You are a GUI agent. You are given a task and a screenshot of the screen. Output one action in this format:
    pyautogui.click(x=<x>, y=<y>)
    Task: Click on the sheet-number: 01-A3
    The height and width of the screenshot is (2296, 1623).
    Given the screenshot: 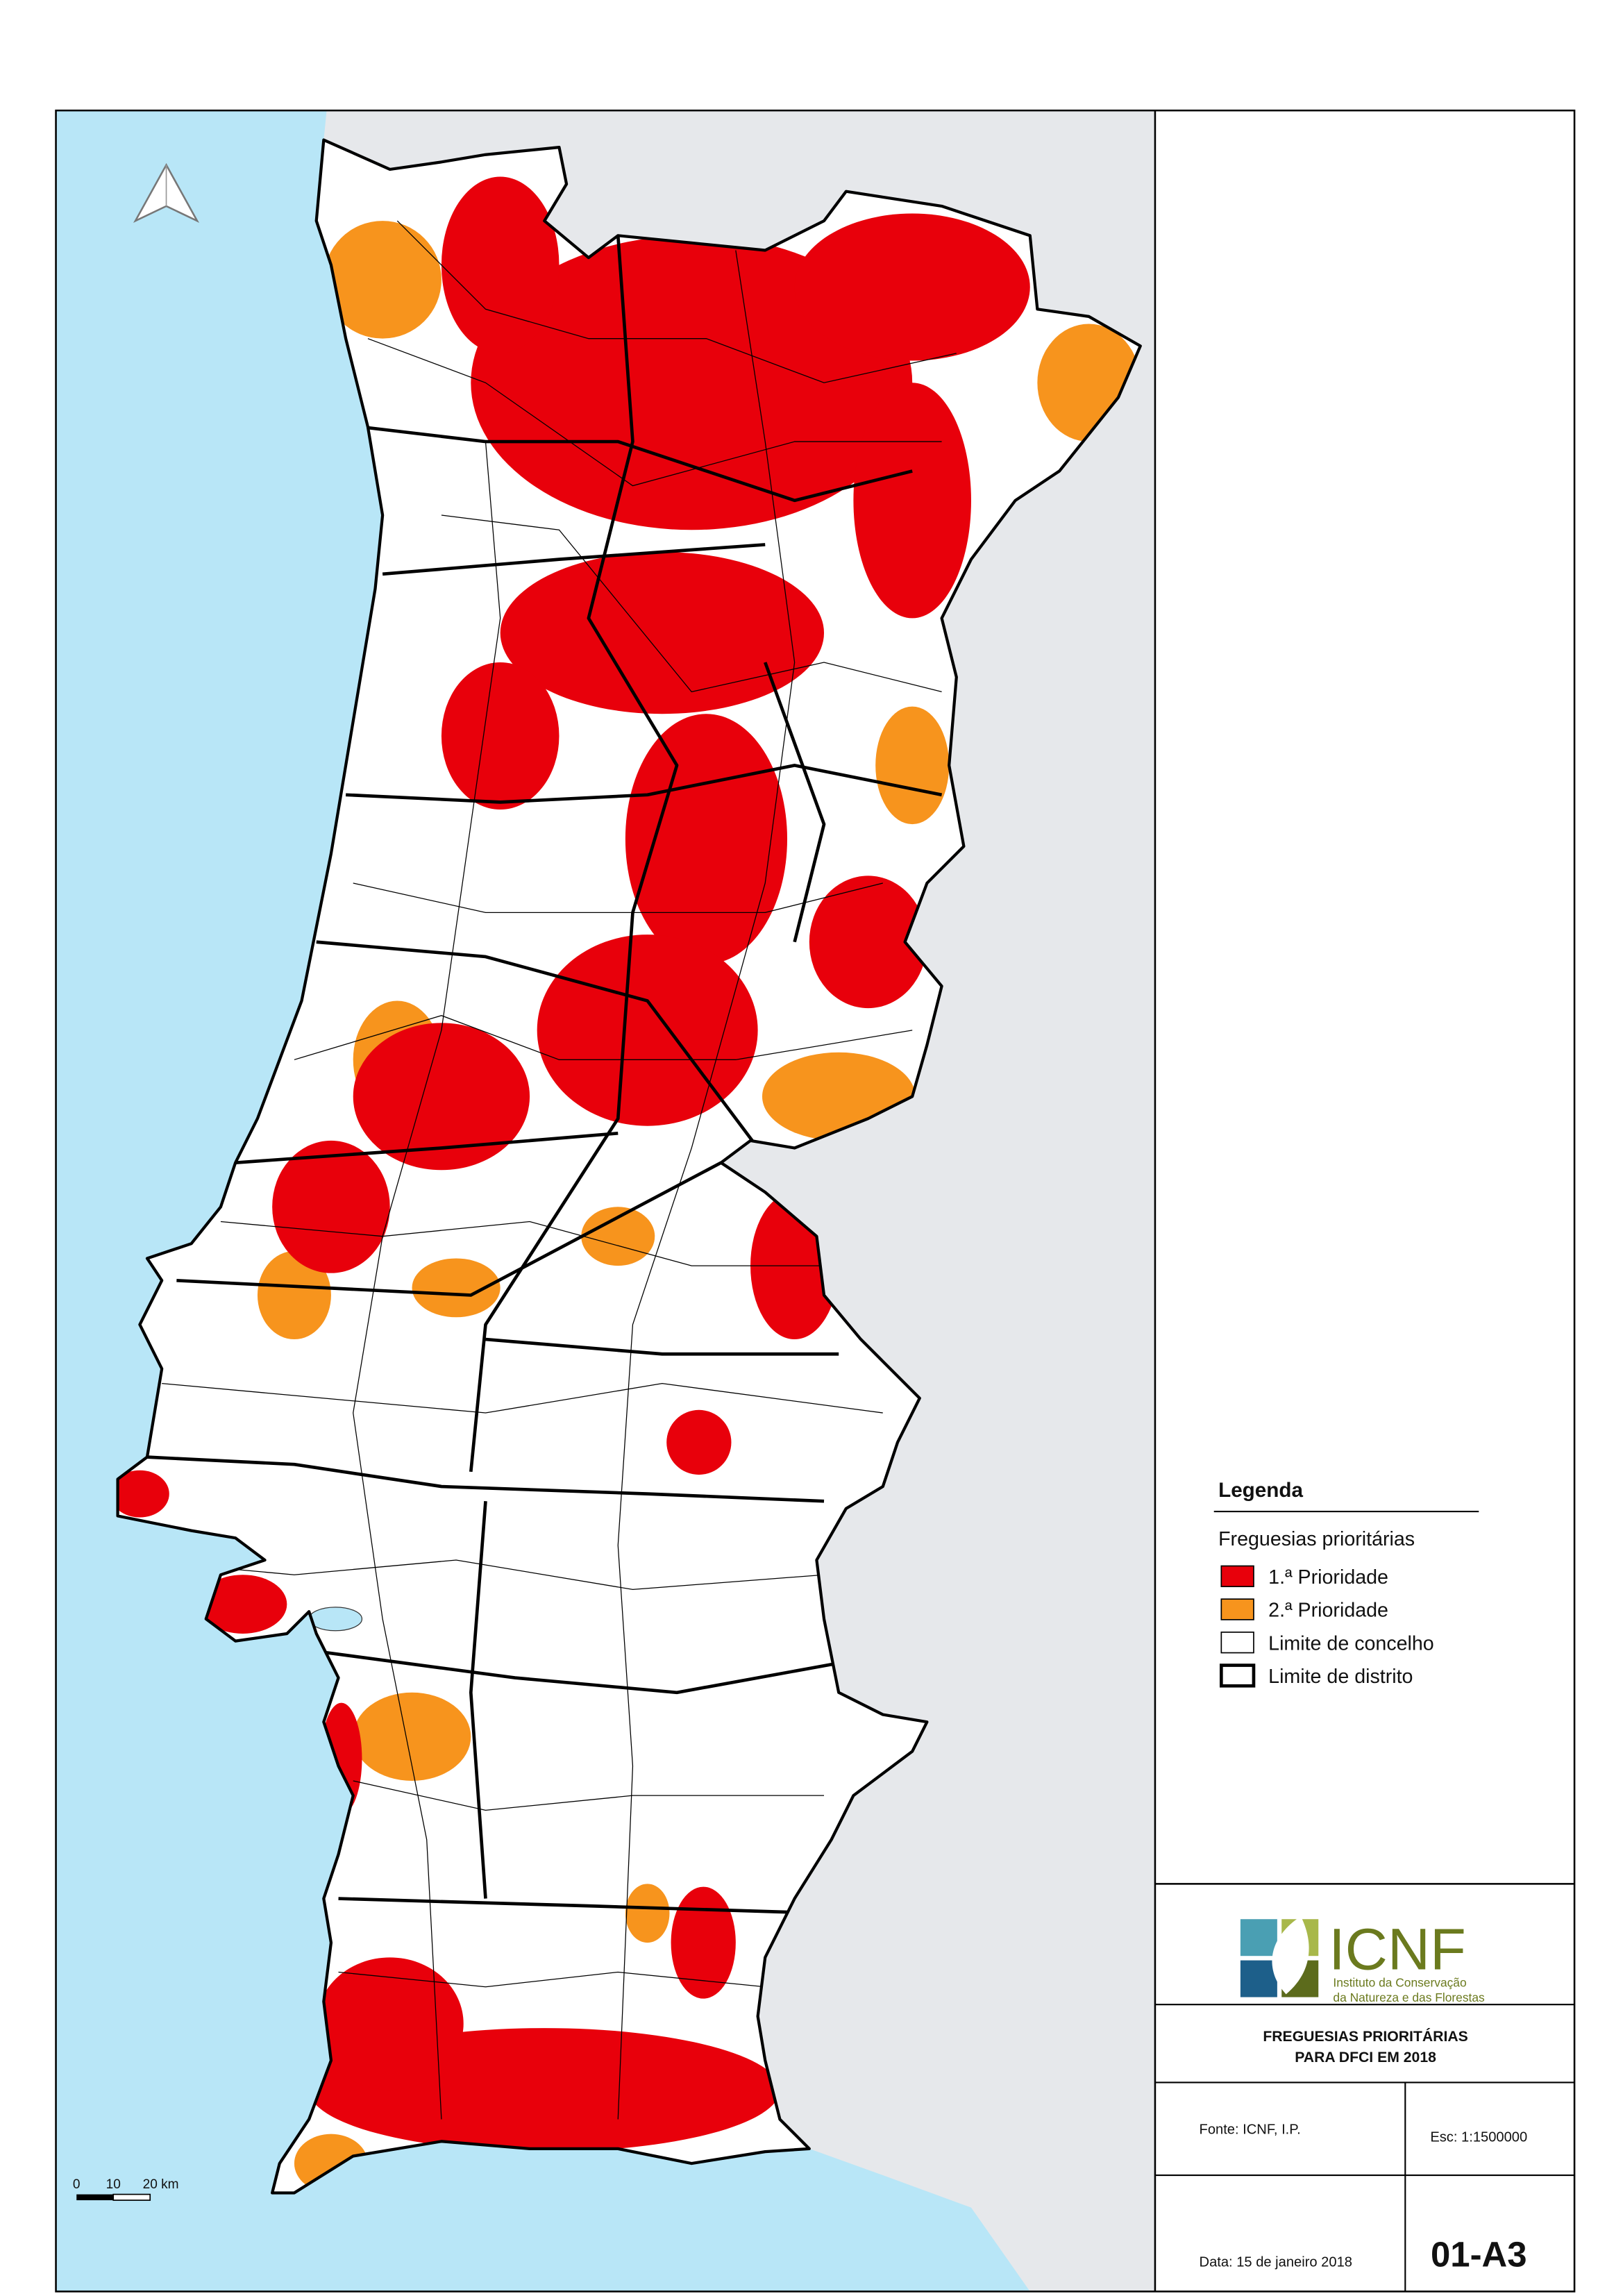 What is the action you would take?
    pyautogui.click(x=1479, y=2254)
    